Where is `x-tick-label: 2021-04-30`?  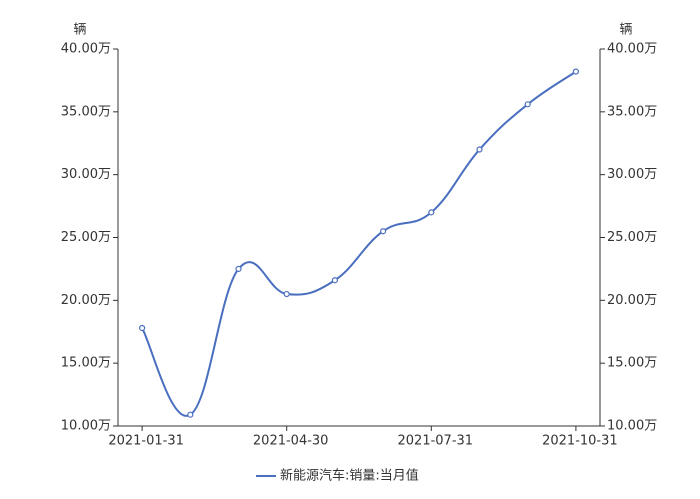
x-tick-label: 2021-04-30 is located at coordinates (291, 441).